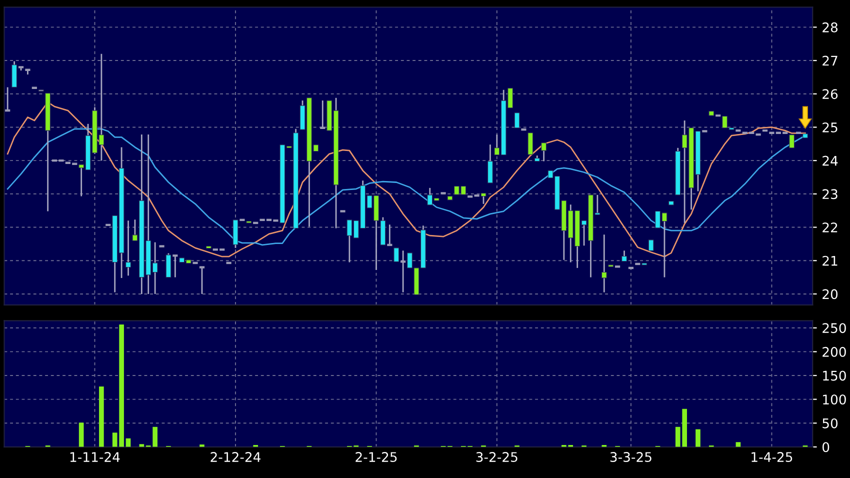 The image size is (850, 478). What do you see at coordinates (497, 457) in the screenshot?
I see `x-tick-label: 3-2-25` at bounding box center [497, 457].